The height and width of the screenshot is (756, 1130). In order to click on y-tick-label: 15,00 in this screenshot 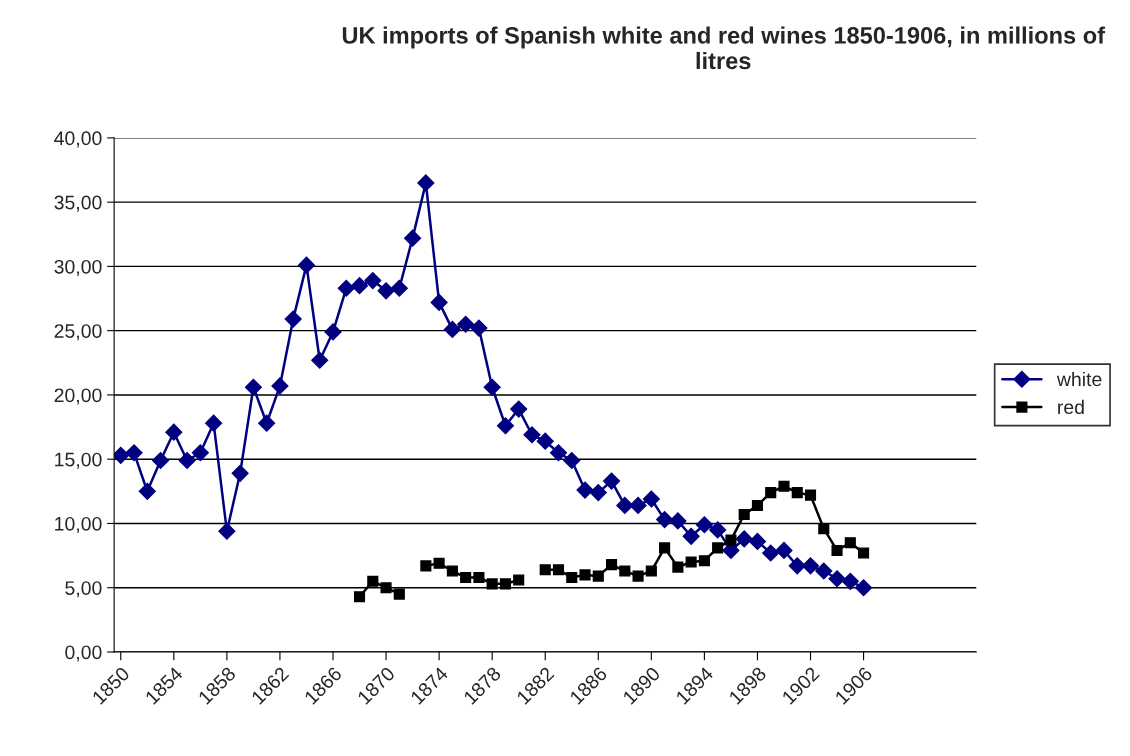, I will do `click(78, 460)`.